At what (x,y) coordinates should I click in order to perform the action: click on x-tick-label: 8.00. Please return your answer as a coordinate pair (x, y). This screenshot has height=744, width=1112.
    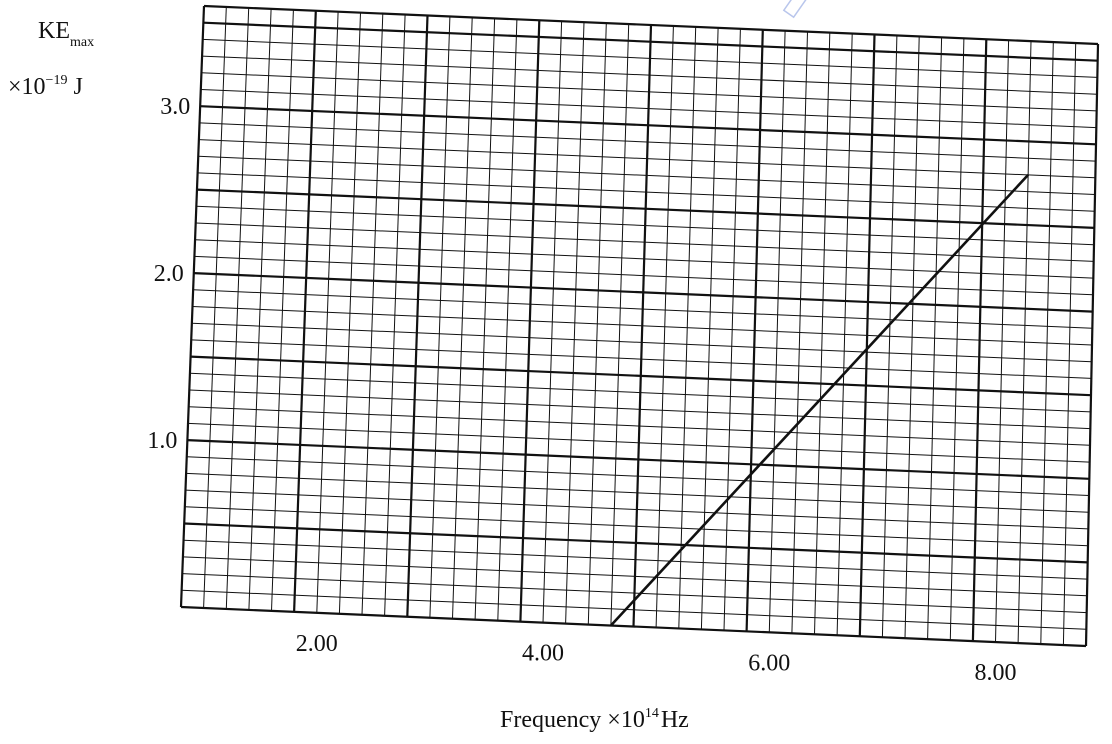
    Looking at the image, I should click on (996, 673).